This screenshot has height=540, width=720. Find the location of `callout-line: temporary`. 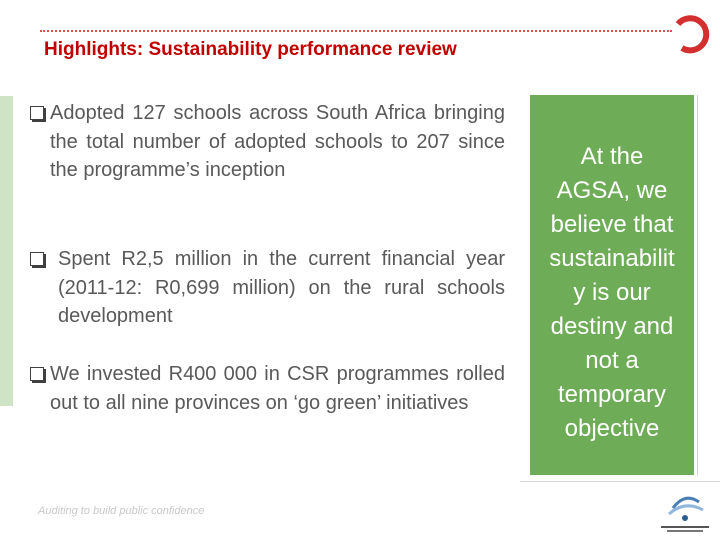

callout-line: temporary is located at coordinates (612, 394).